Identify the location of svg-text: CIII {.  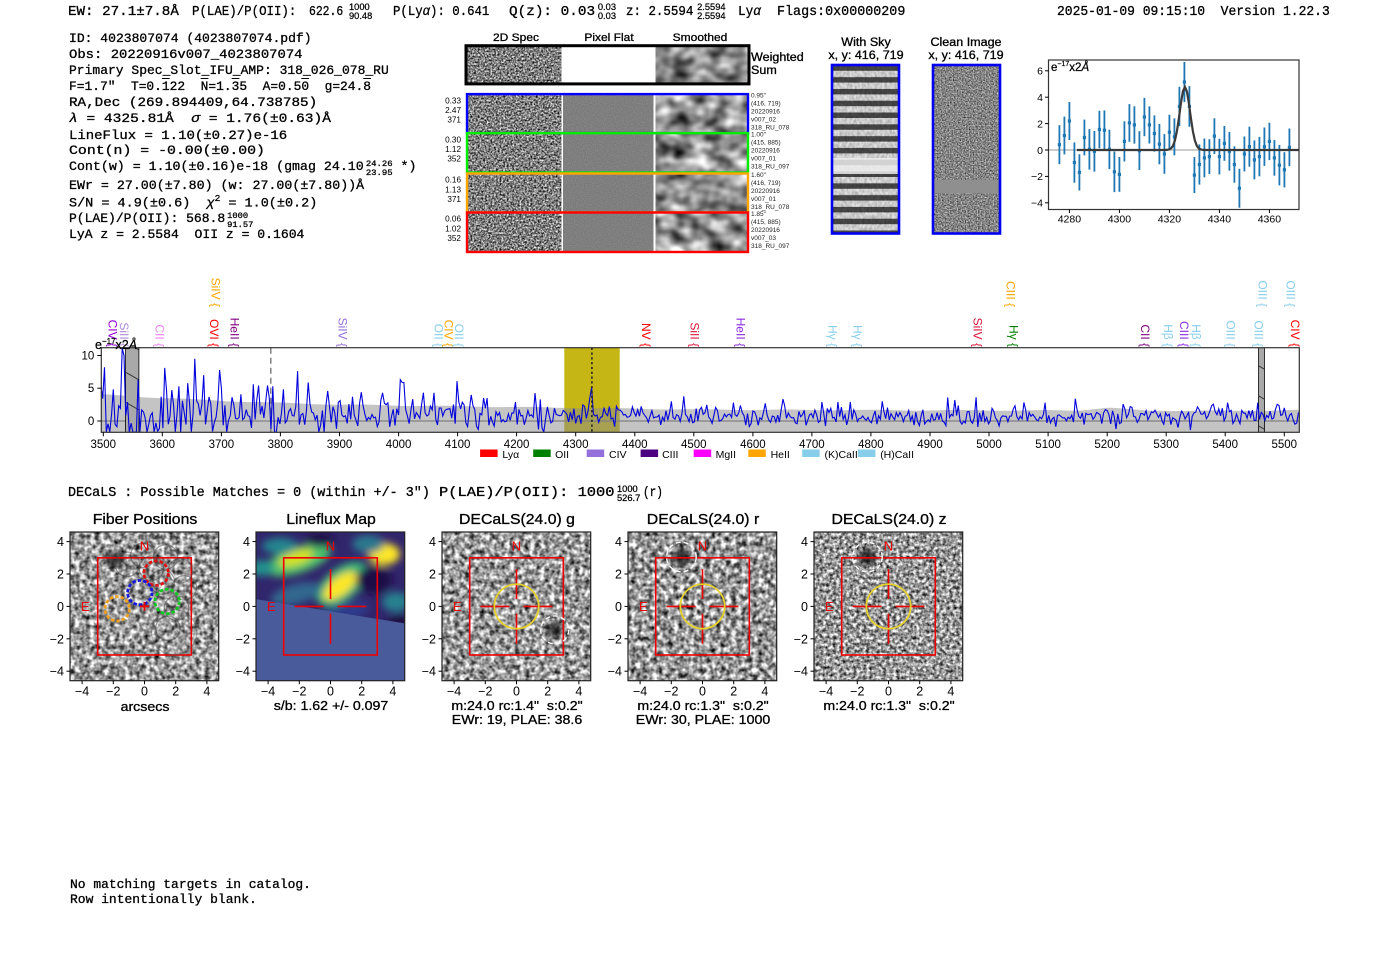
(1011, 294).